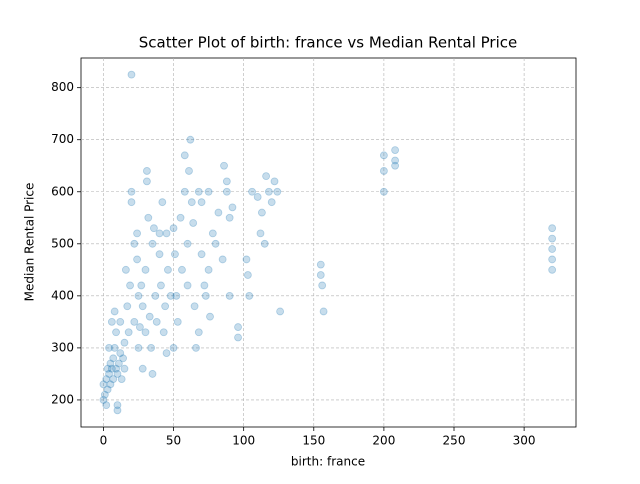  What do you see at coordinates (62, 243) in the screenshot?
I see `y-tick-label: 500` at bounding box center [62, 243].